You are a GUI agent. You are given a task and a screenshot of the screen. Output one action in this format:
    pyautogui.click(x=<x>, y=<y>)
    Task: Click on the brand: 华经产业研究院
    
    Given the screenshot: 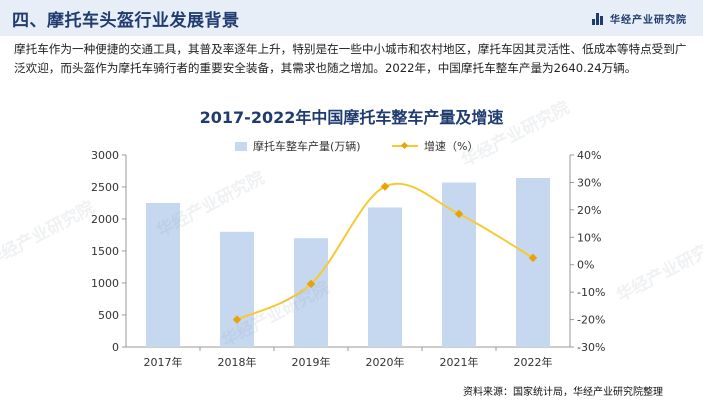 What is the action you would take?
    pyautogui.click(x=639, y=18)
    